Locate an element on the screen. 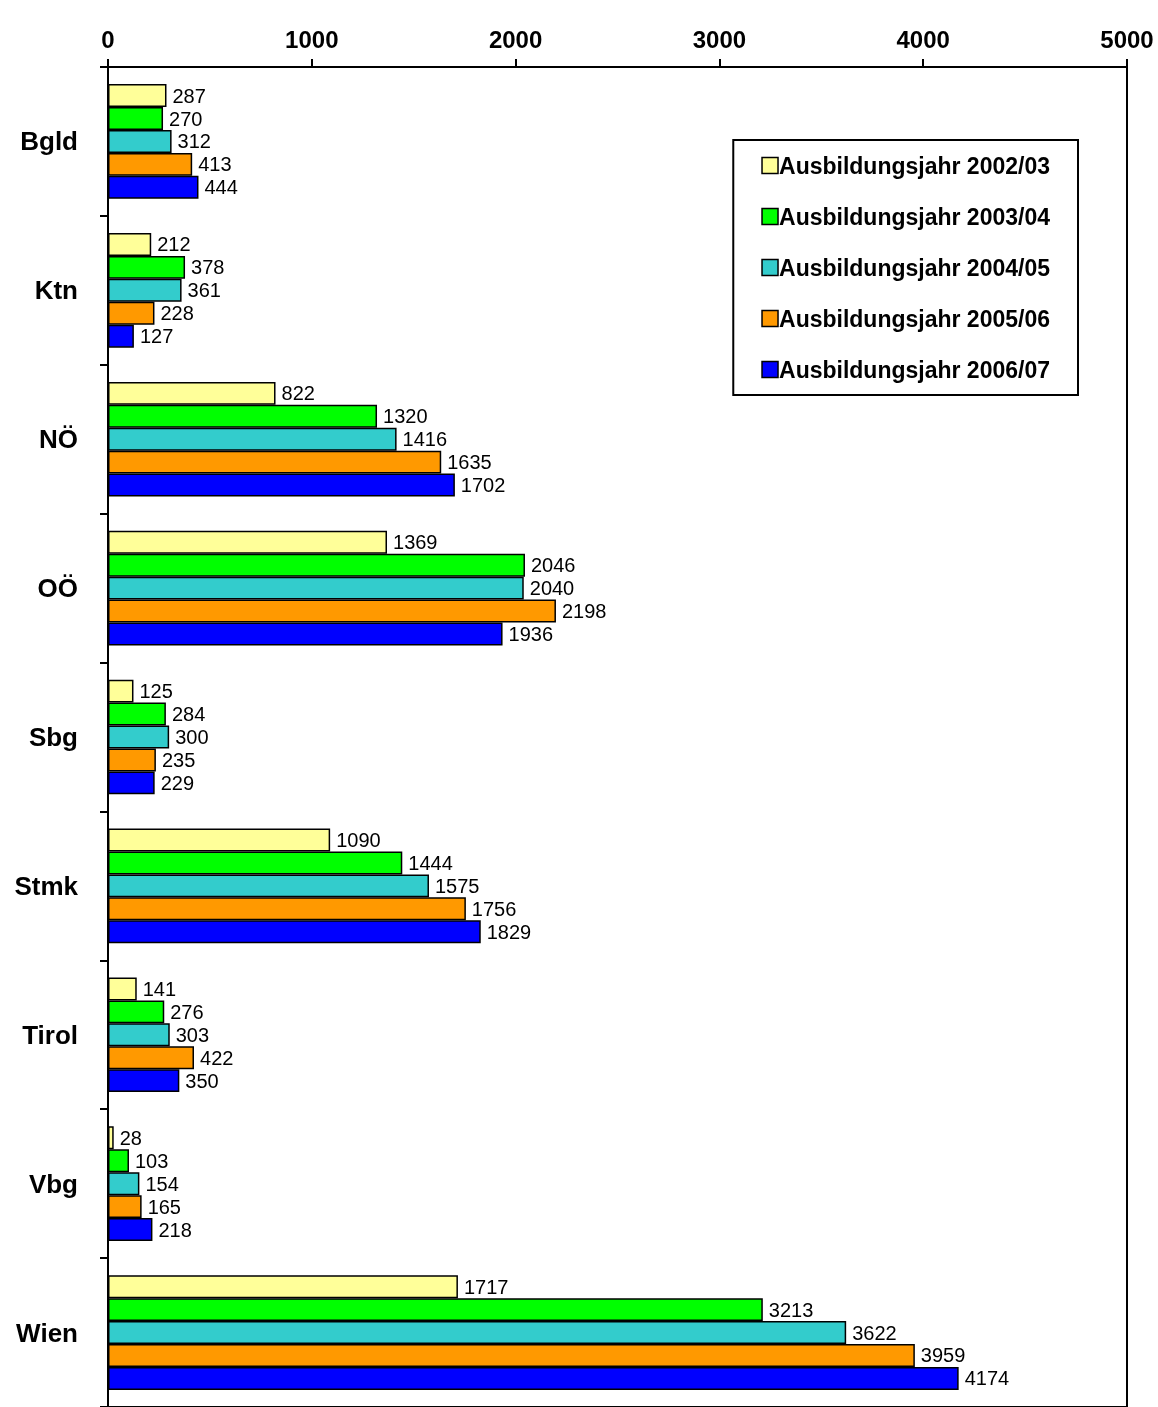  x-tick-label: 5000 is located at coordinates (1127, 39).